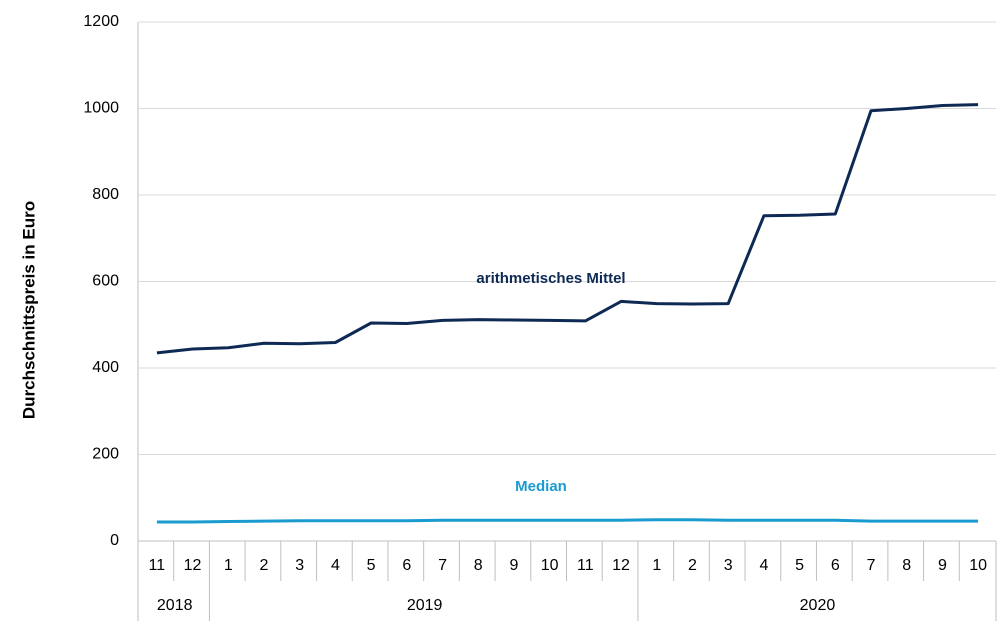 The image size is (997, 621). Describe the element at coordinates (101, 108) in the screenshot. I see `y-tick-label: 1000` at that location.